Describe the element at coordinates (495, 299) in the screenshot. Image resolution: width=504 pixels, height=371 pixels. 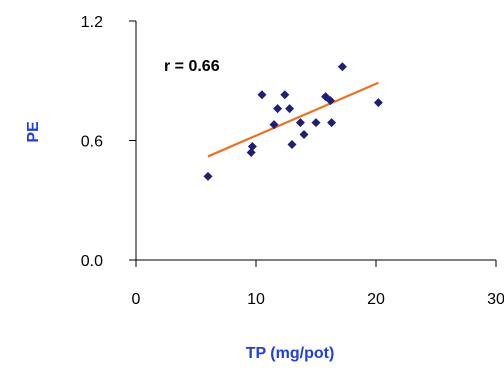
I see `x-tick-label: 30` at that location.